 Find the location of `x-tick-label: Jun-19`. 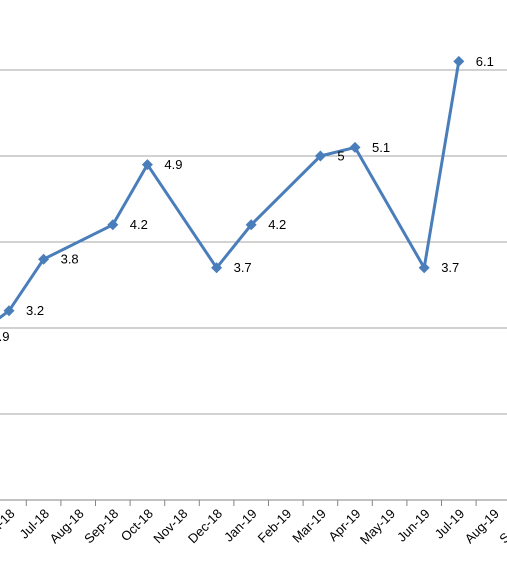

x-tick-label: Jun-19 is located at coordinates (413, 525).